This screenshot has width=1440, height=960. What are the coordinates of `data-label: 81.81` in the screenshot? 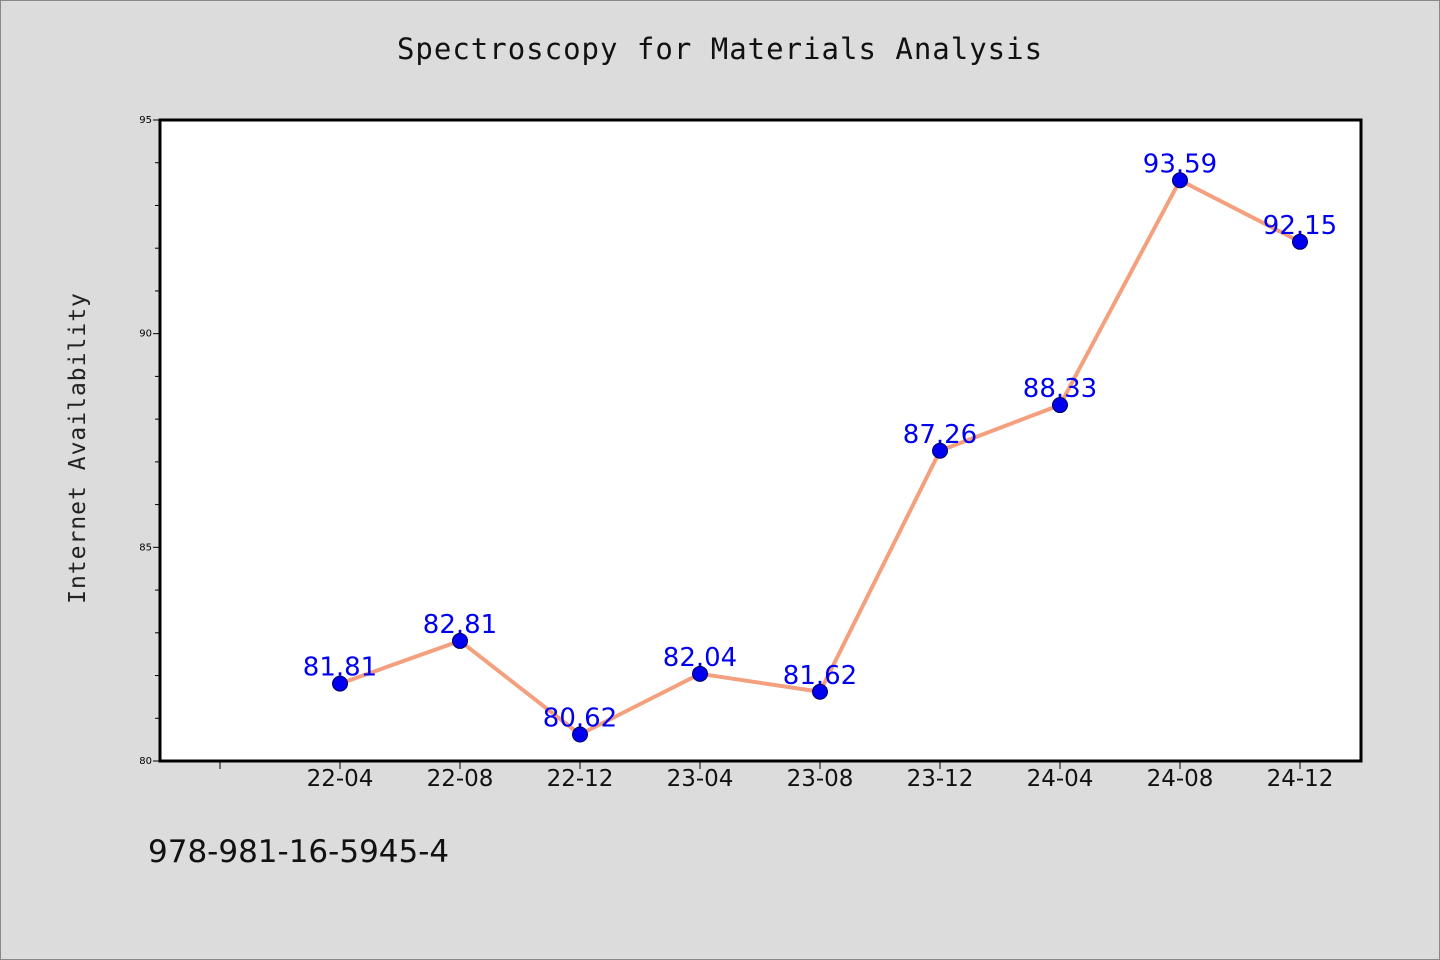 It's located at (340, 668).